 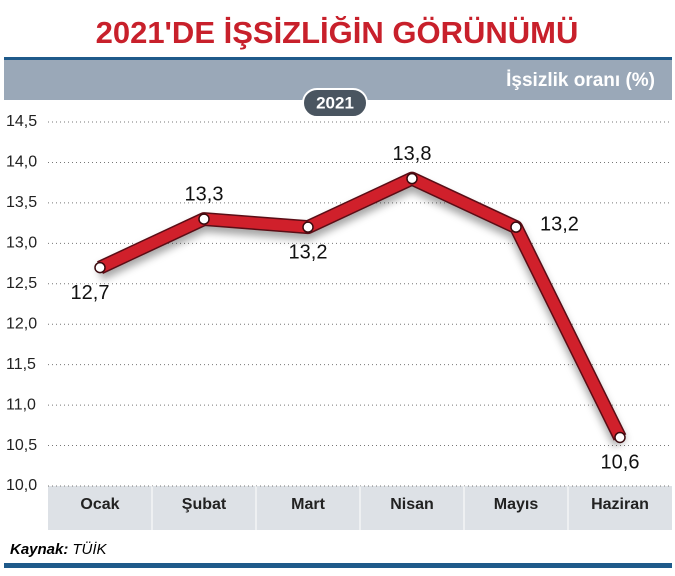 I want to click on source-label: Kaynak:, so click(x=39, y=549).